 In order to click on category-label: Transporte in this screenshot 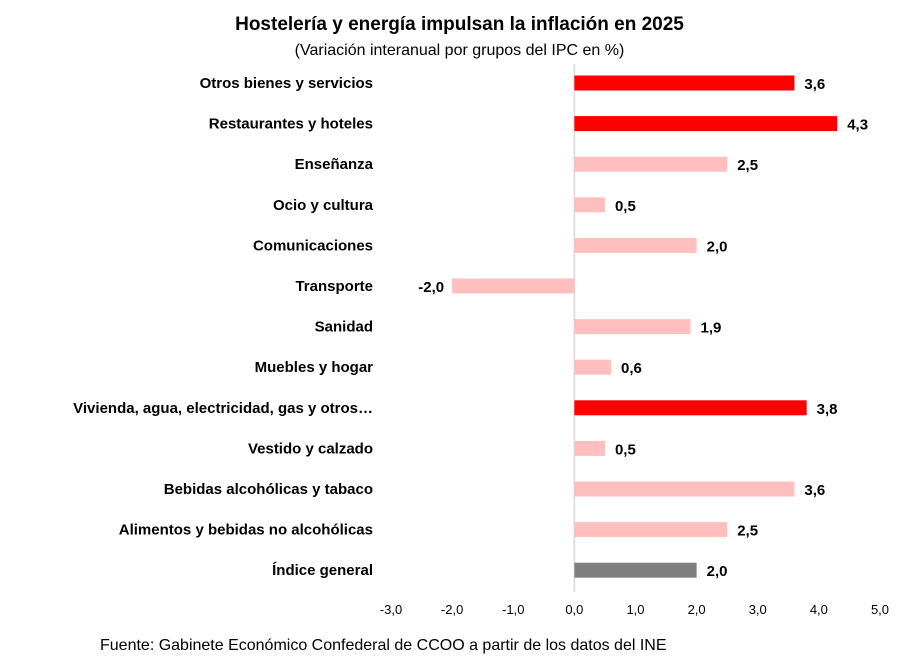, I will do `click(334, 286)`.